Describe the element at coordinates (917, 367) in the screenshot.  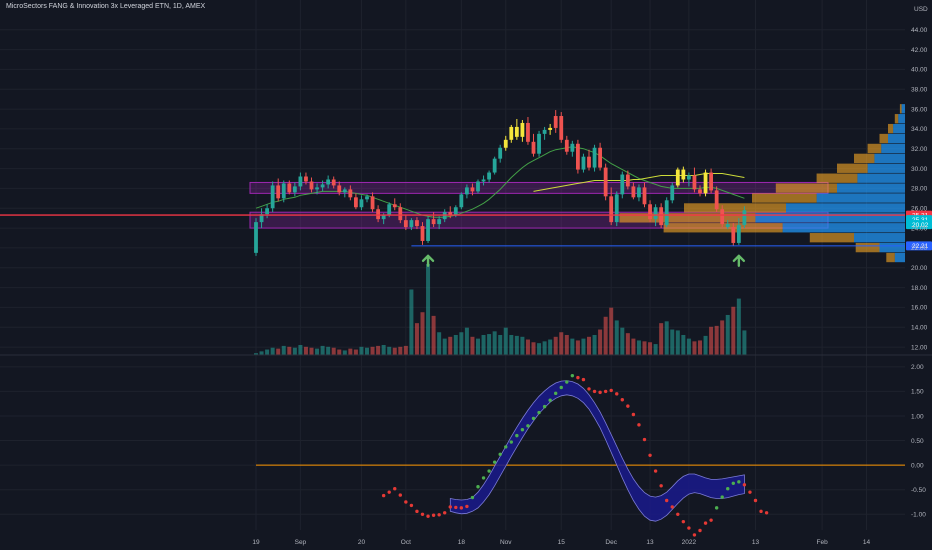
I see `oscillator-tick-label: 2.00` at that location.